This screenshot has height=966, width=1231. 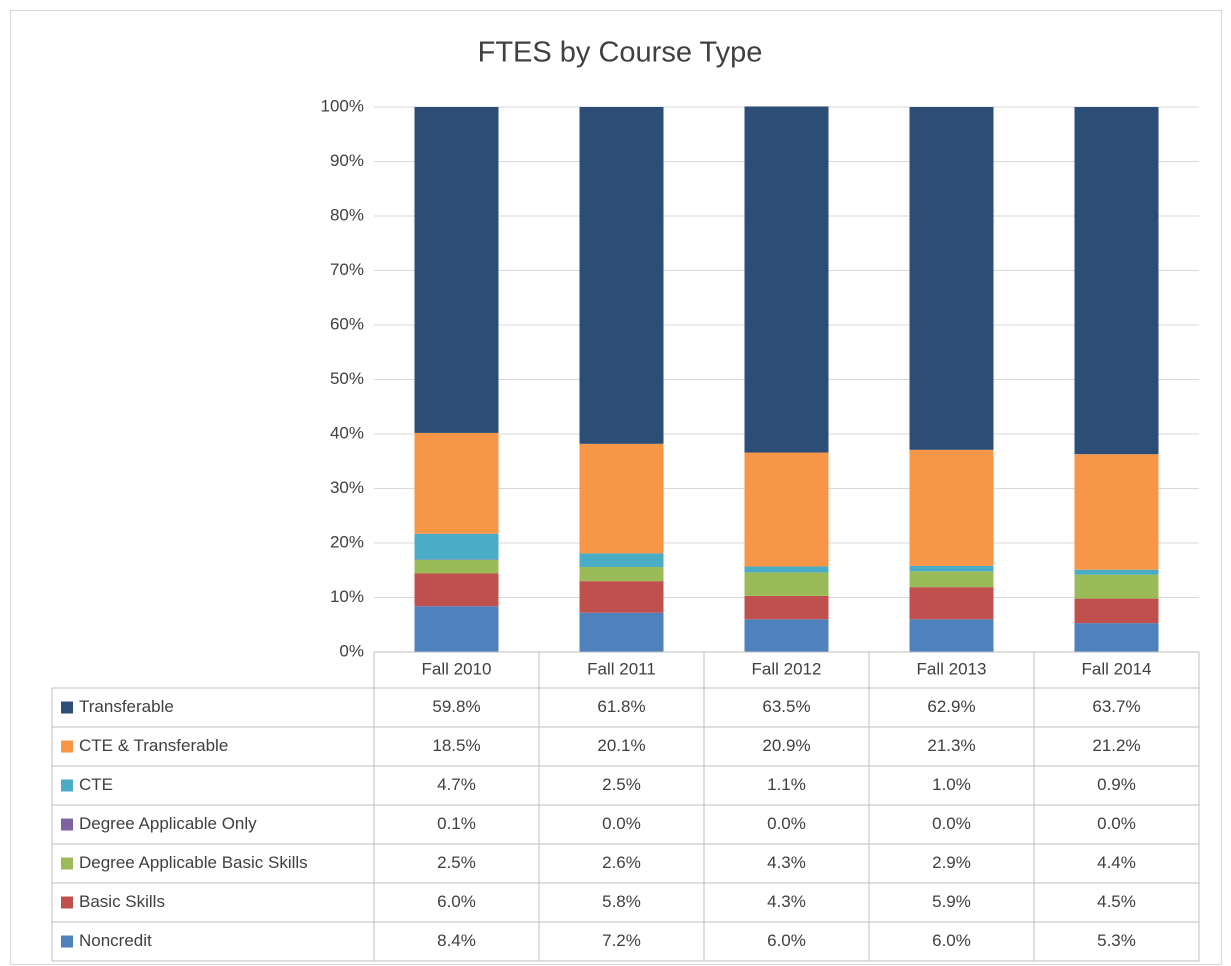 What do you see at coordinates (347, 269) in the screenshot?
I see `y-tick-label: 70%` at bounding box center [347, 269].